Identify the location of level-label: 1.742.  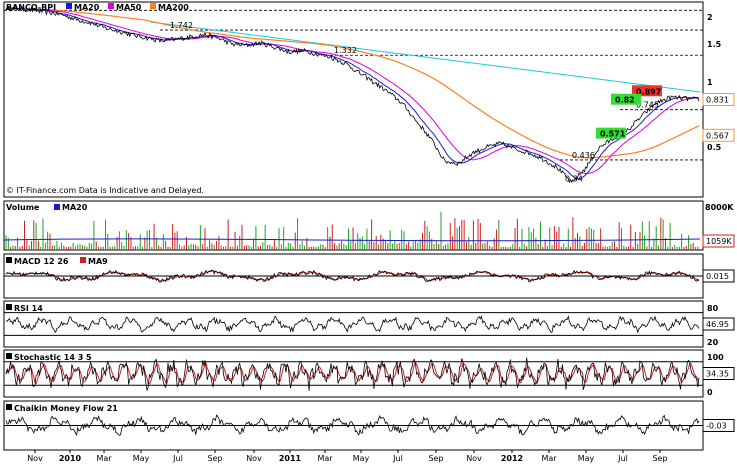
(181, 25).